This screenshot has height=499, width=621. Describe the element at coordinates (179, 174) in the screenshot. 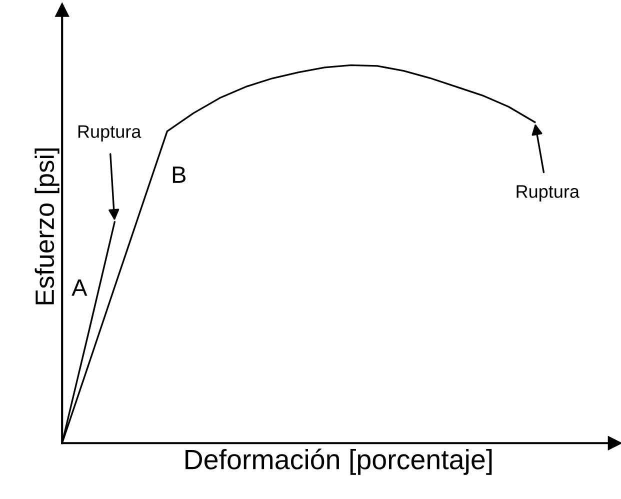

I see `series-label: B` at that location.